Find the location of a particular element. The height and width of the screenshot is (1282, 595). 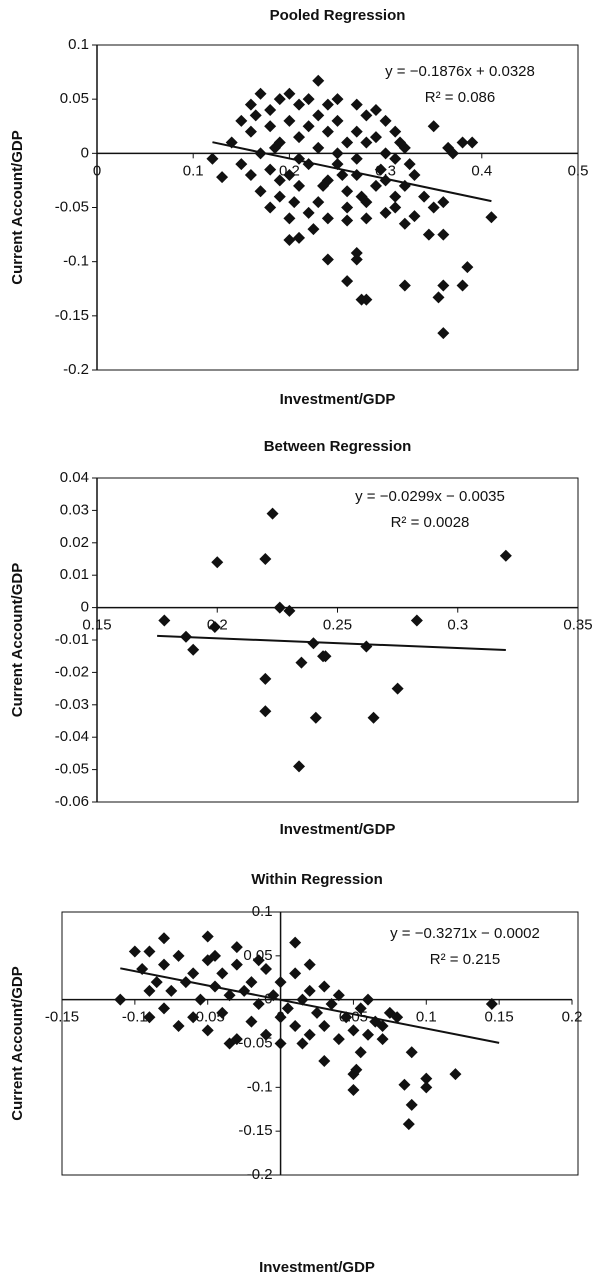

equation: y = −0.0299x − 0.0035 is located at coordinates (430, 496).